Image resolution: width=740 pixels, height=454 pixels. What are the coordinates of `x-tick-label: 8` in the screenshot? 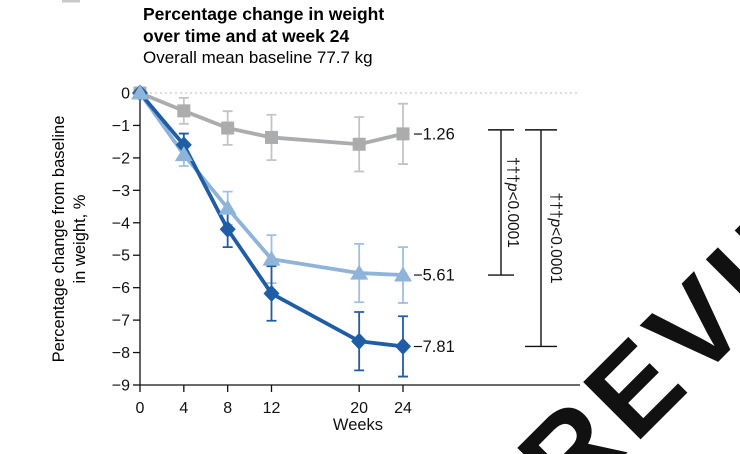 It's located at (227, 408).